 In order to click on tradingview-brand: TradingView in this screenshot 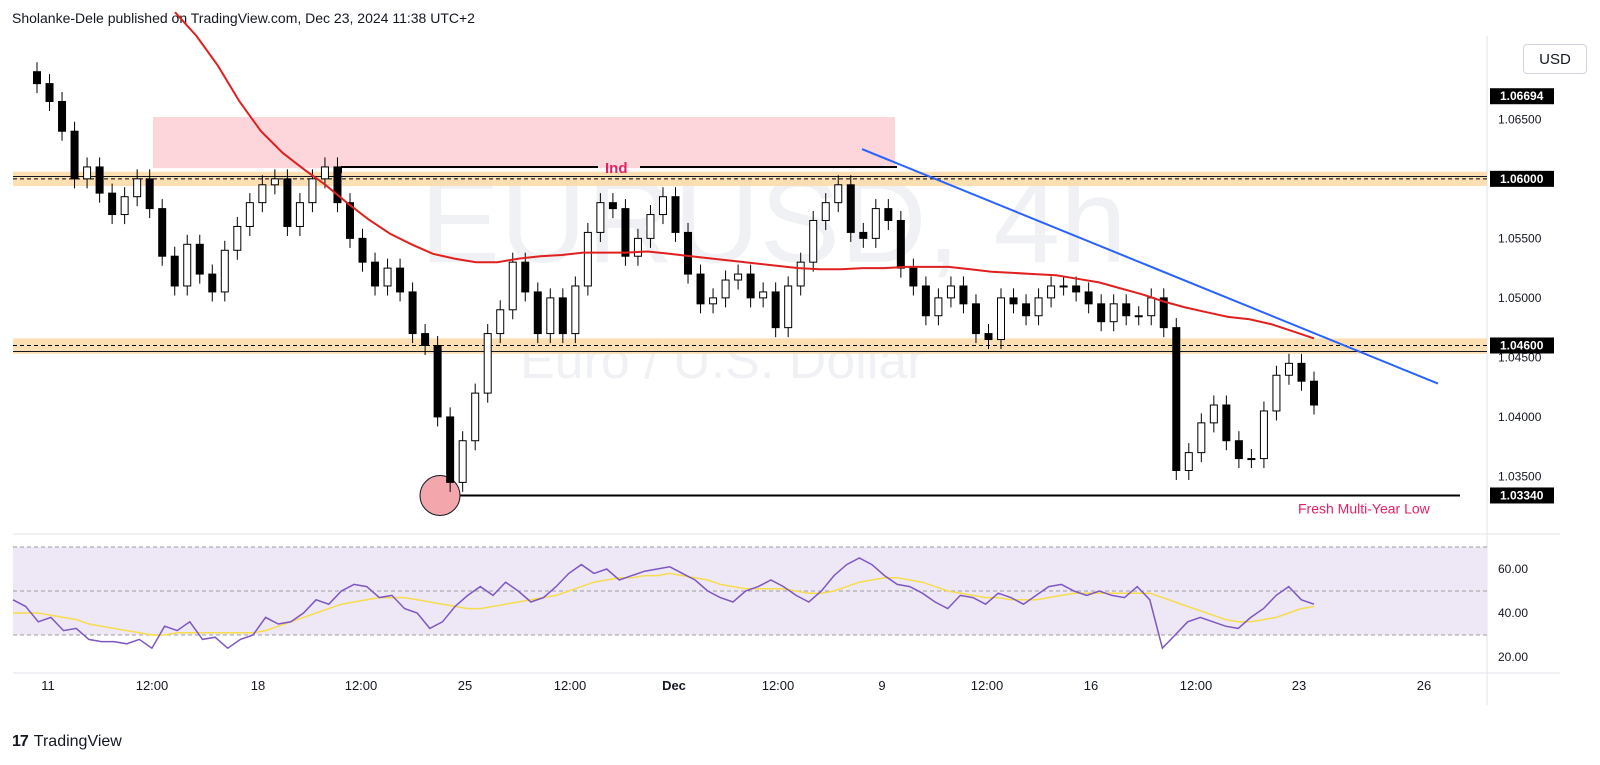, I will do `click(77, 741)`.